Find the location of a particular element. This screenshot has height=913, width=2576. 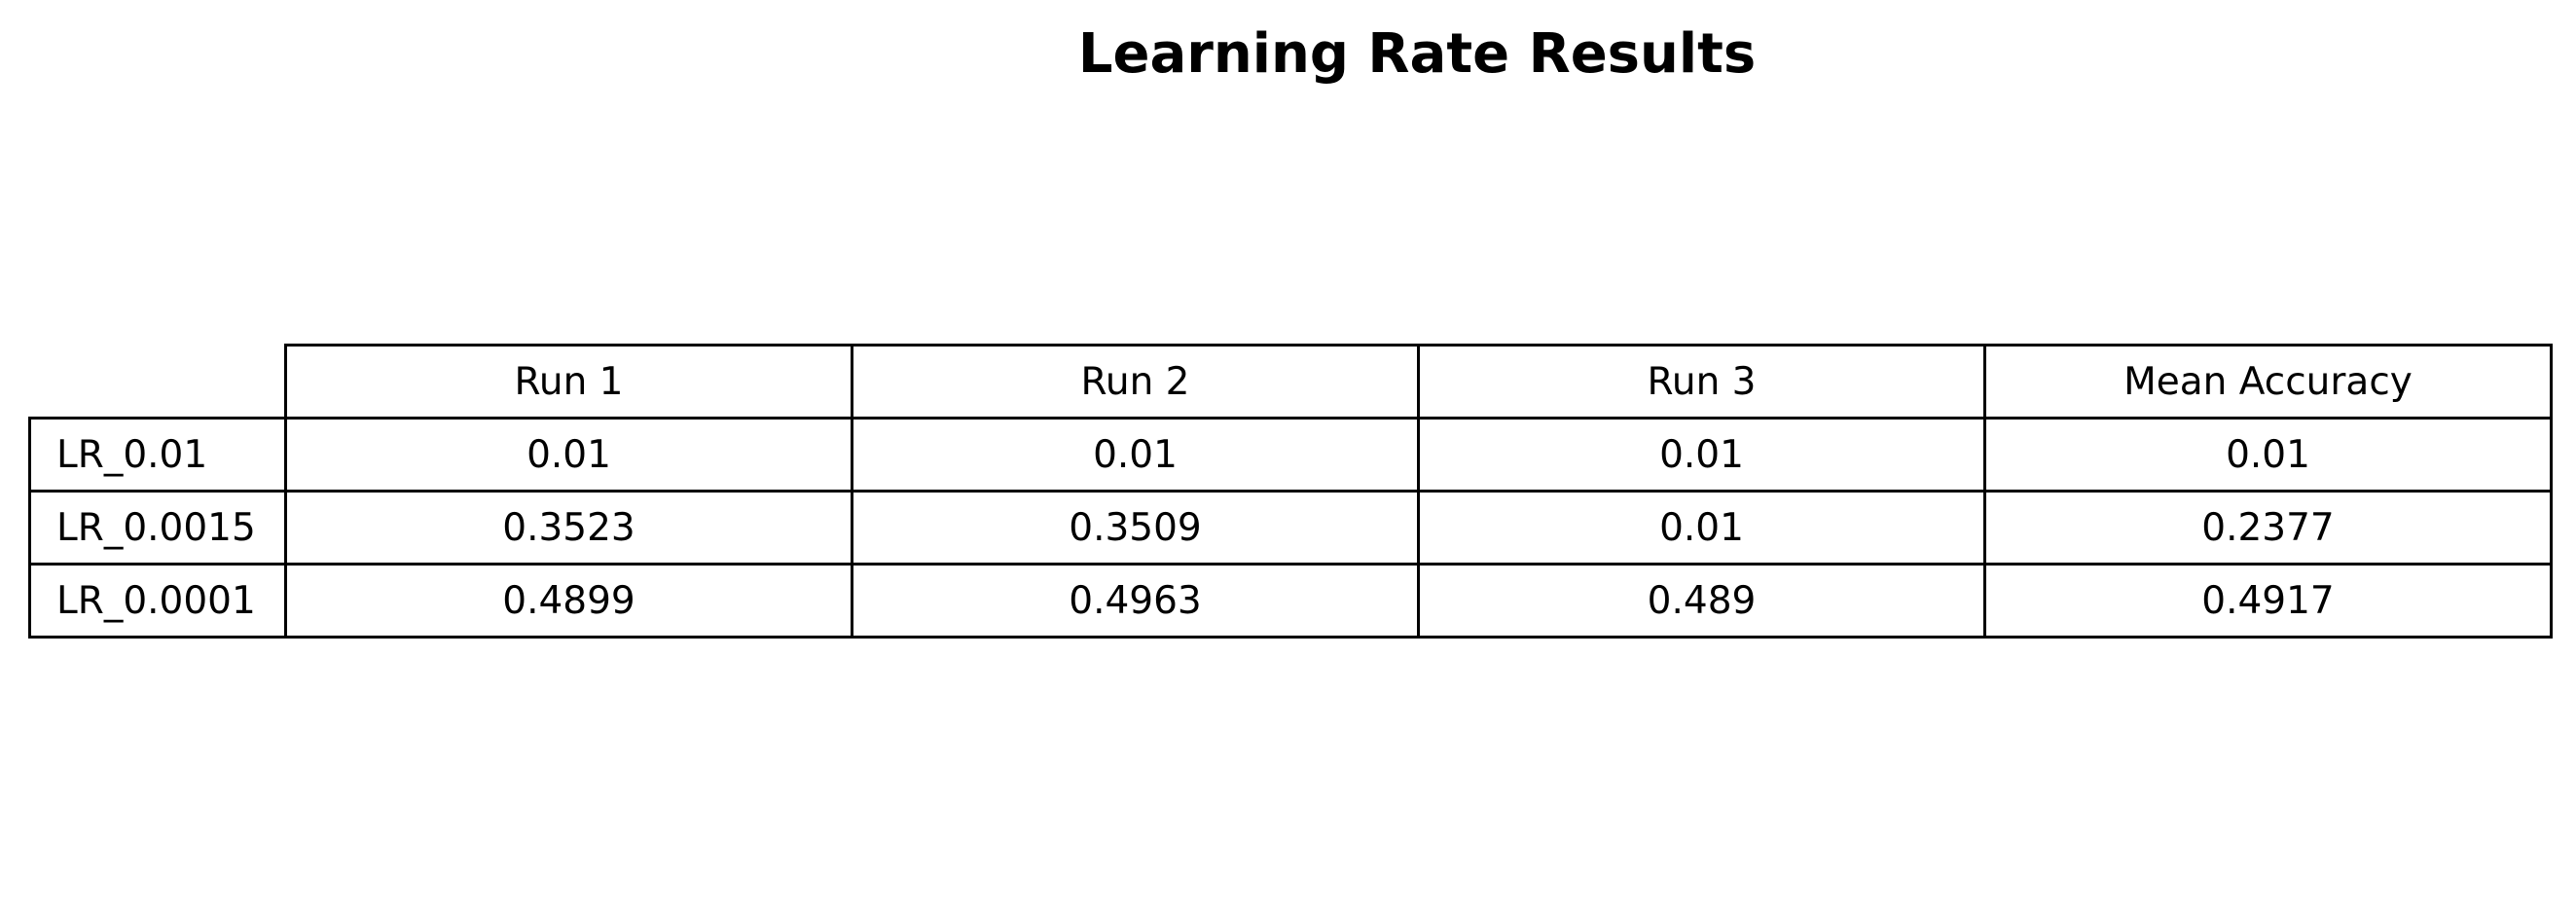

table-cell: 0.489 is located at coordinates (1701, 601).